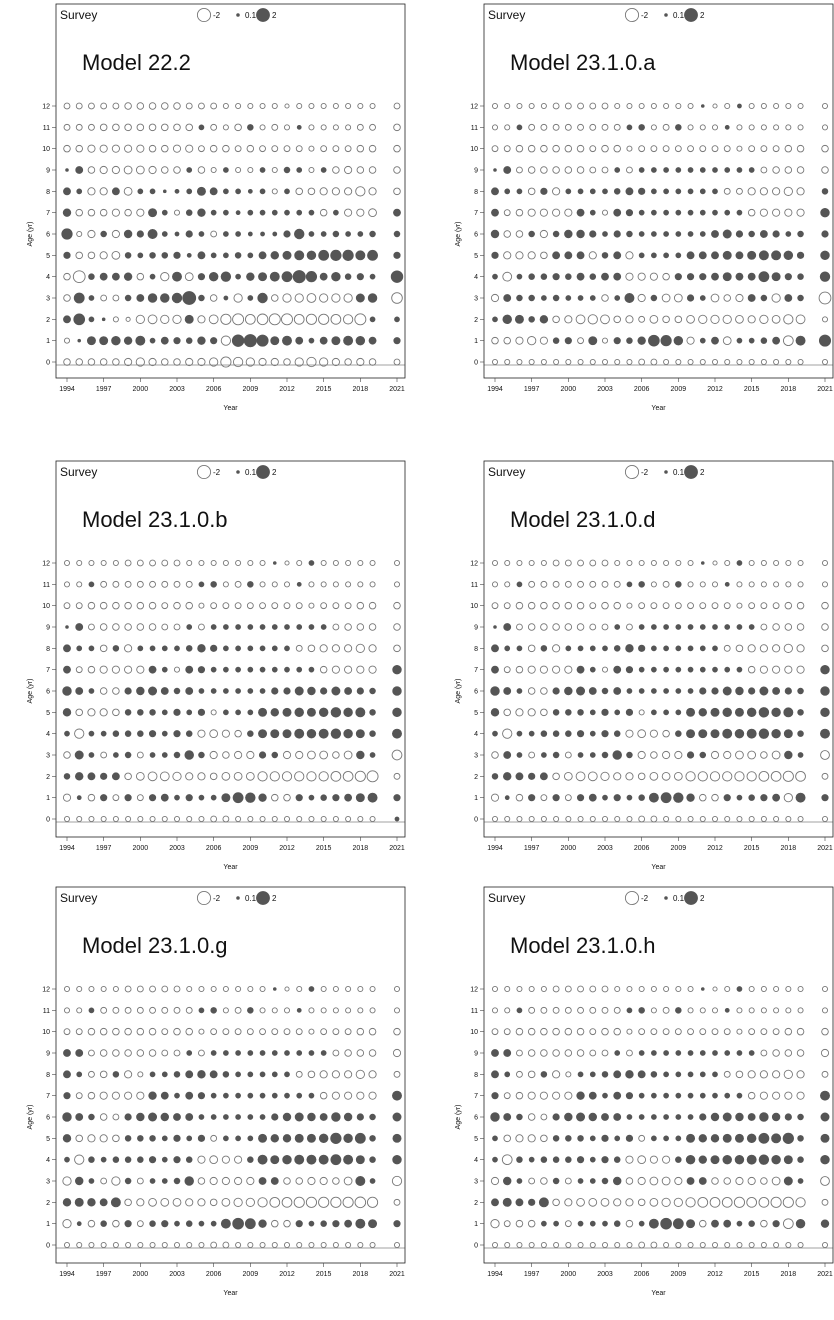 The image size is (834, 1320). I want to click on y-tick-label: 2, so click(476, 1203).